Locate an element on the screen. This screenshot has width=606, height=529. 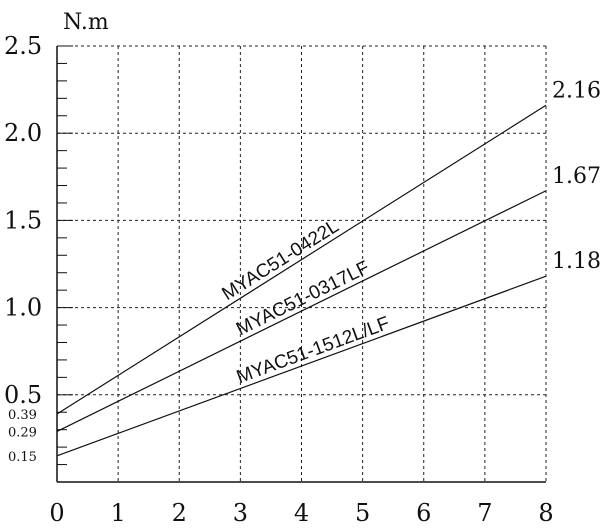
series-end-label: 1.67 is located at coordinates (576, 176).